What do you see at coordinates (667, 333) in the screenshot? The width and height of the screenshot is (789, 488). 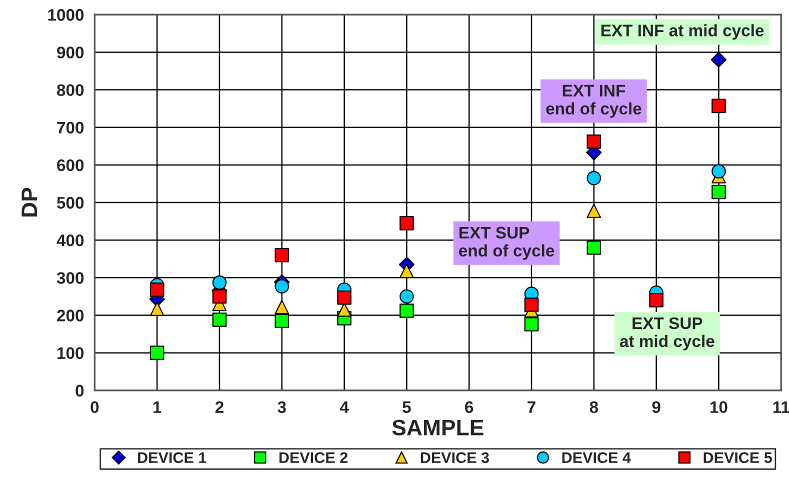 I see `annotation: EXT SUP at mid cycle` at bounding box center [667, 333].